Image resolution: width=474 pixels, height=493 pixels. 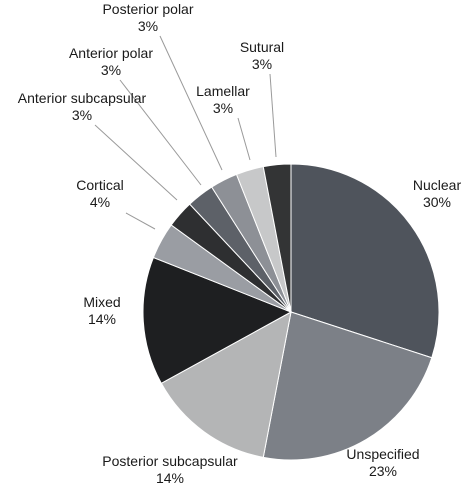 I want to click on leader-line-anterior-polar, so click(x=160, y=132).